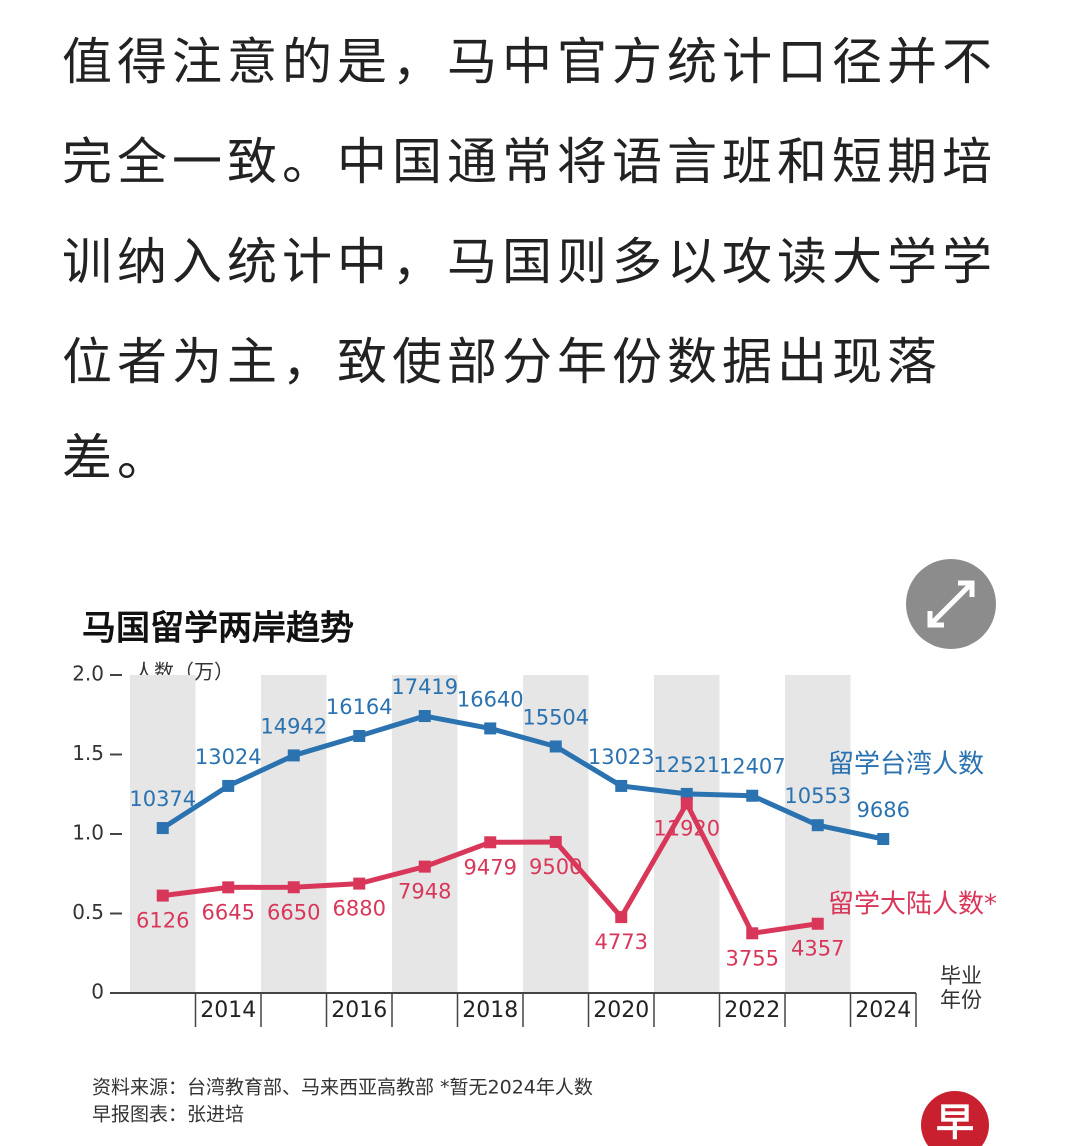 The image size is (1080, 1146). I want to click on value-label: 15504, so click(555, 717).